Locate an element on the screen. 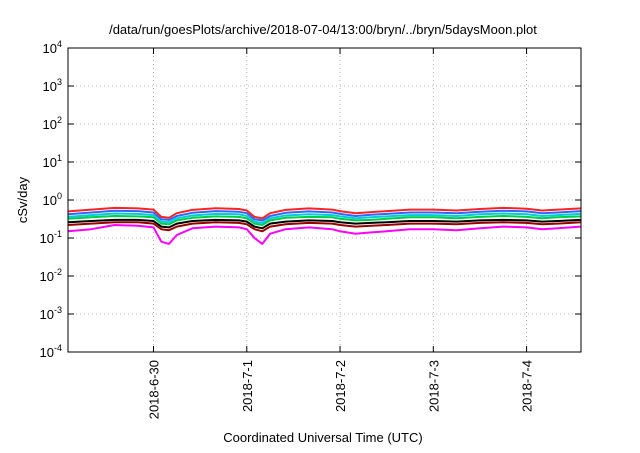 This screenshot has height=453, width=640. y-tick-label: 10⁻⁴ is located at coordinates (51, 351).